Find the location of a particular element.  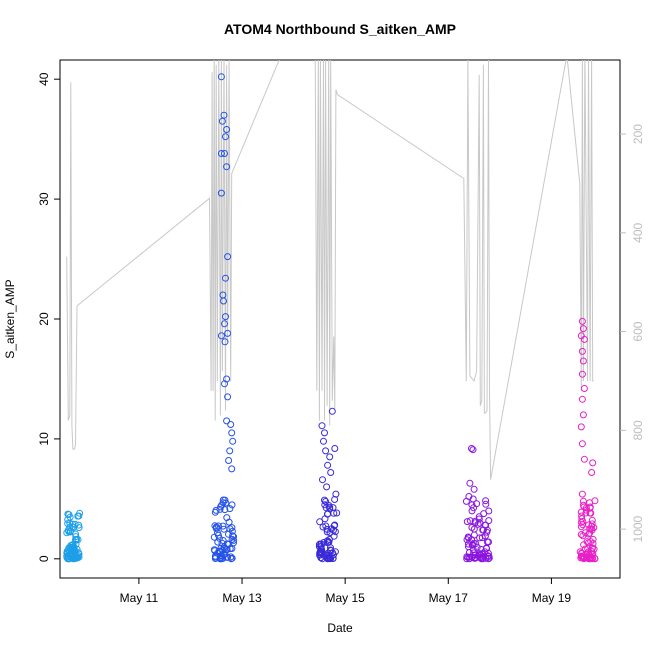

x-tick-label: May 17 is located at coordinates (449, 598).